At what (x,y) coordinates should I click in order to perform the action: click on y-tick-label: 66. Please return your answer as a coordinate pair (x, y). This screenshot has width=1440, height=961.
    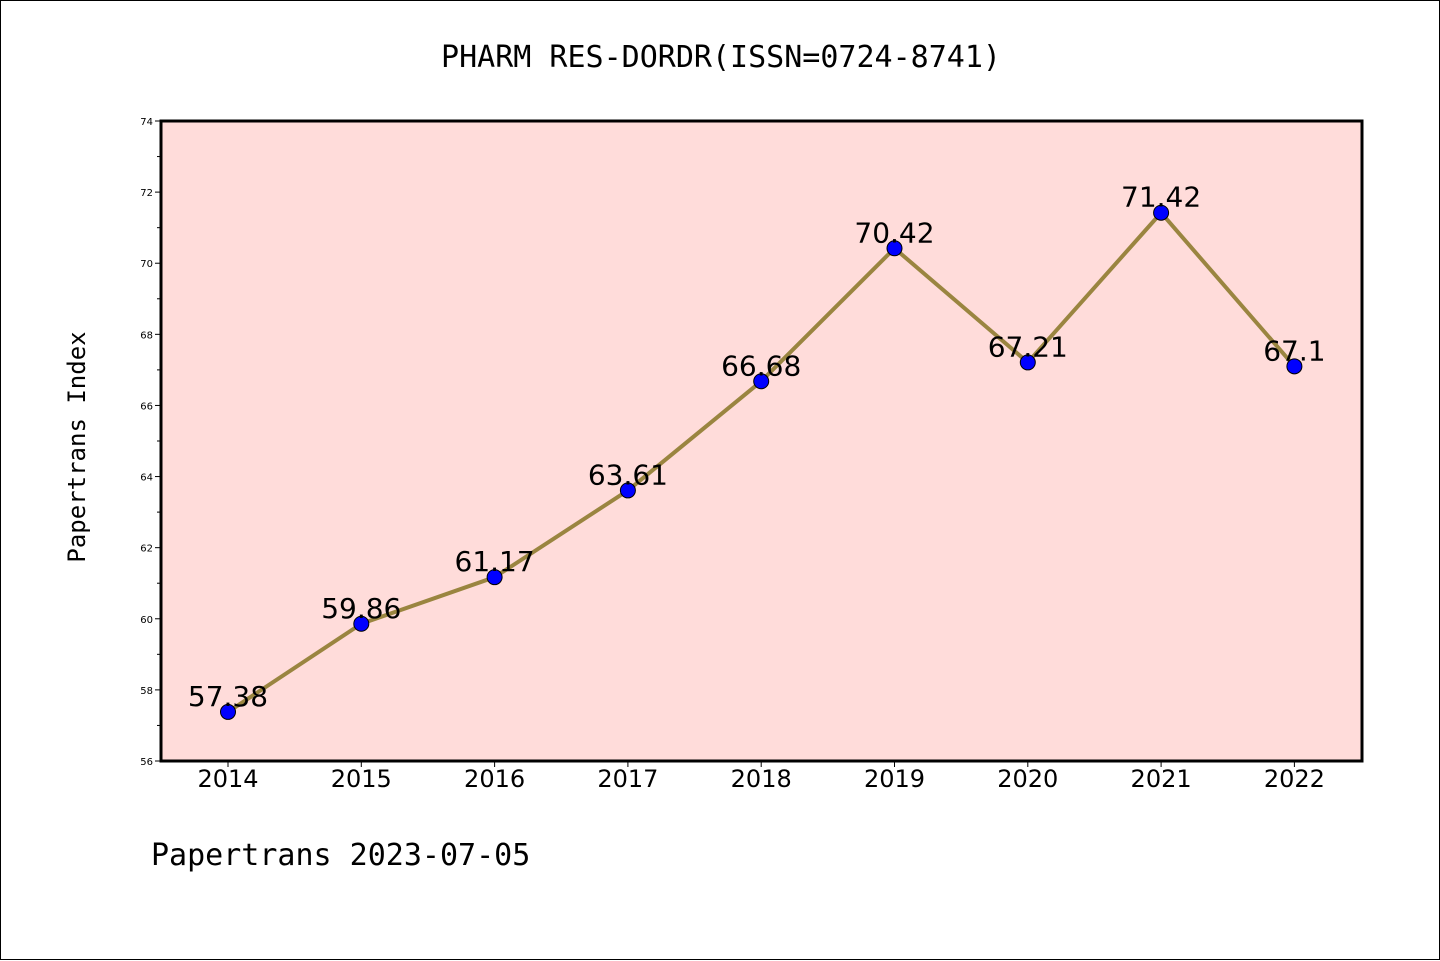
    Looking at the image, I should click on (146, 406).